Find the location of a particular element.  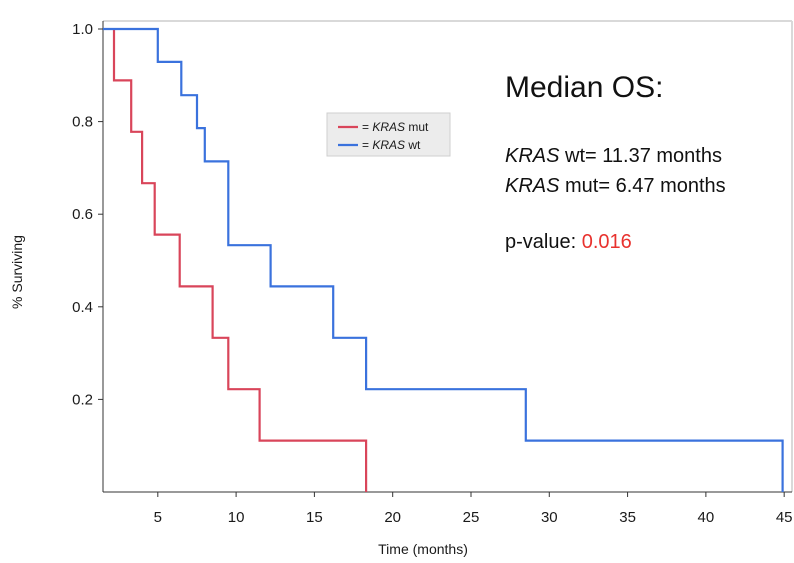

x-tick-label: 25 is located at coordinates (471, 517).